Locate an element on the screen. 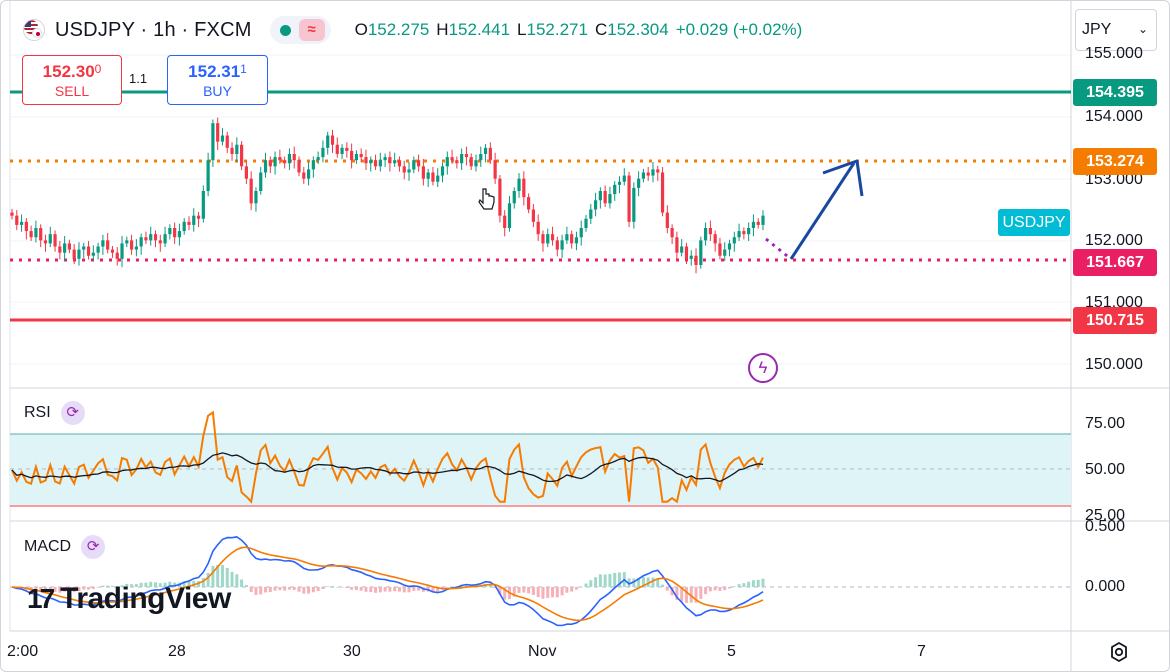 Image resolution: width=1170 pixels, height=672 pixels. macd-title: MACD ⟳ is located at coordinates (65, 547).